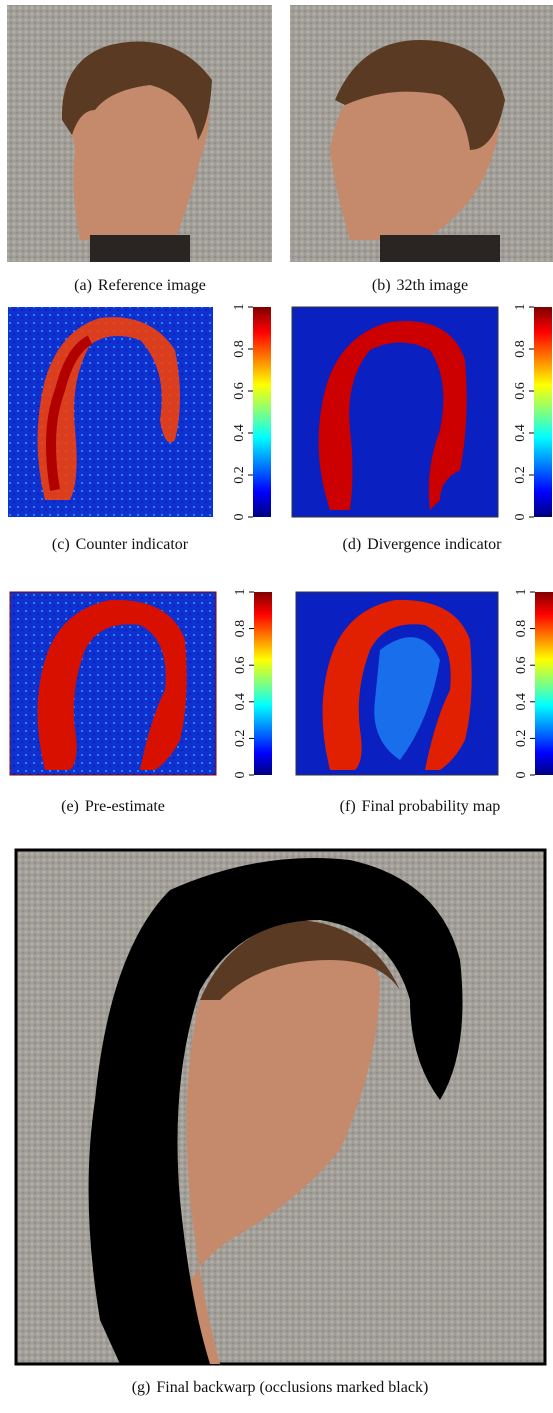 This screenshot has width=553, height=1413. I want to click on caption-text: Divergence indicator, so click(434, 544).